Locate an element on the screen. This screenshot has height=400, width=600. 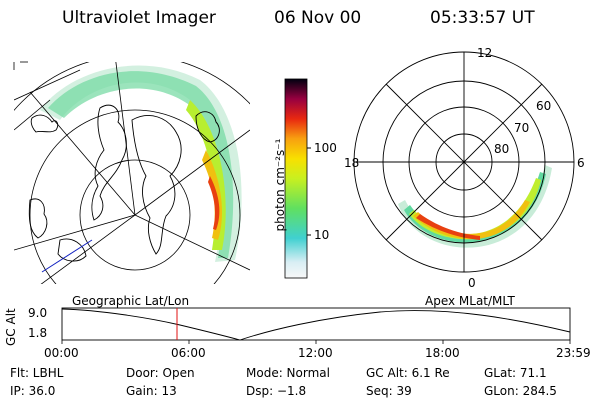
lat-ring-80: 80 is located at coordinates (502, 149).